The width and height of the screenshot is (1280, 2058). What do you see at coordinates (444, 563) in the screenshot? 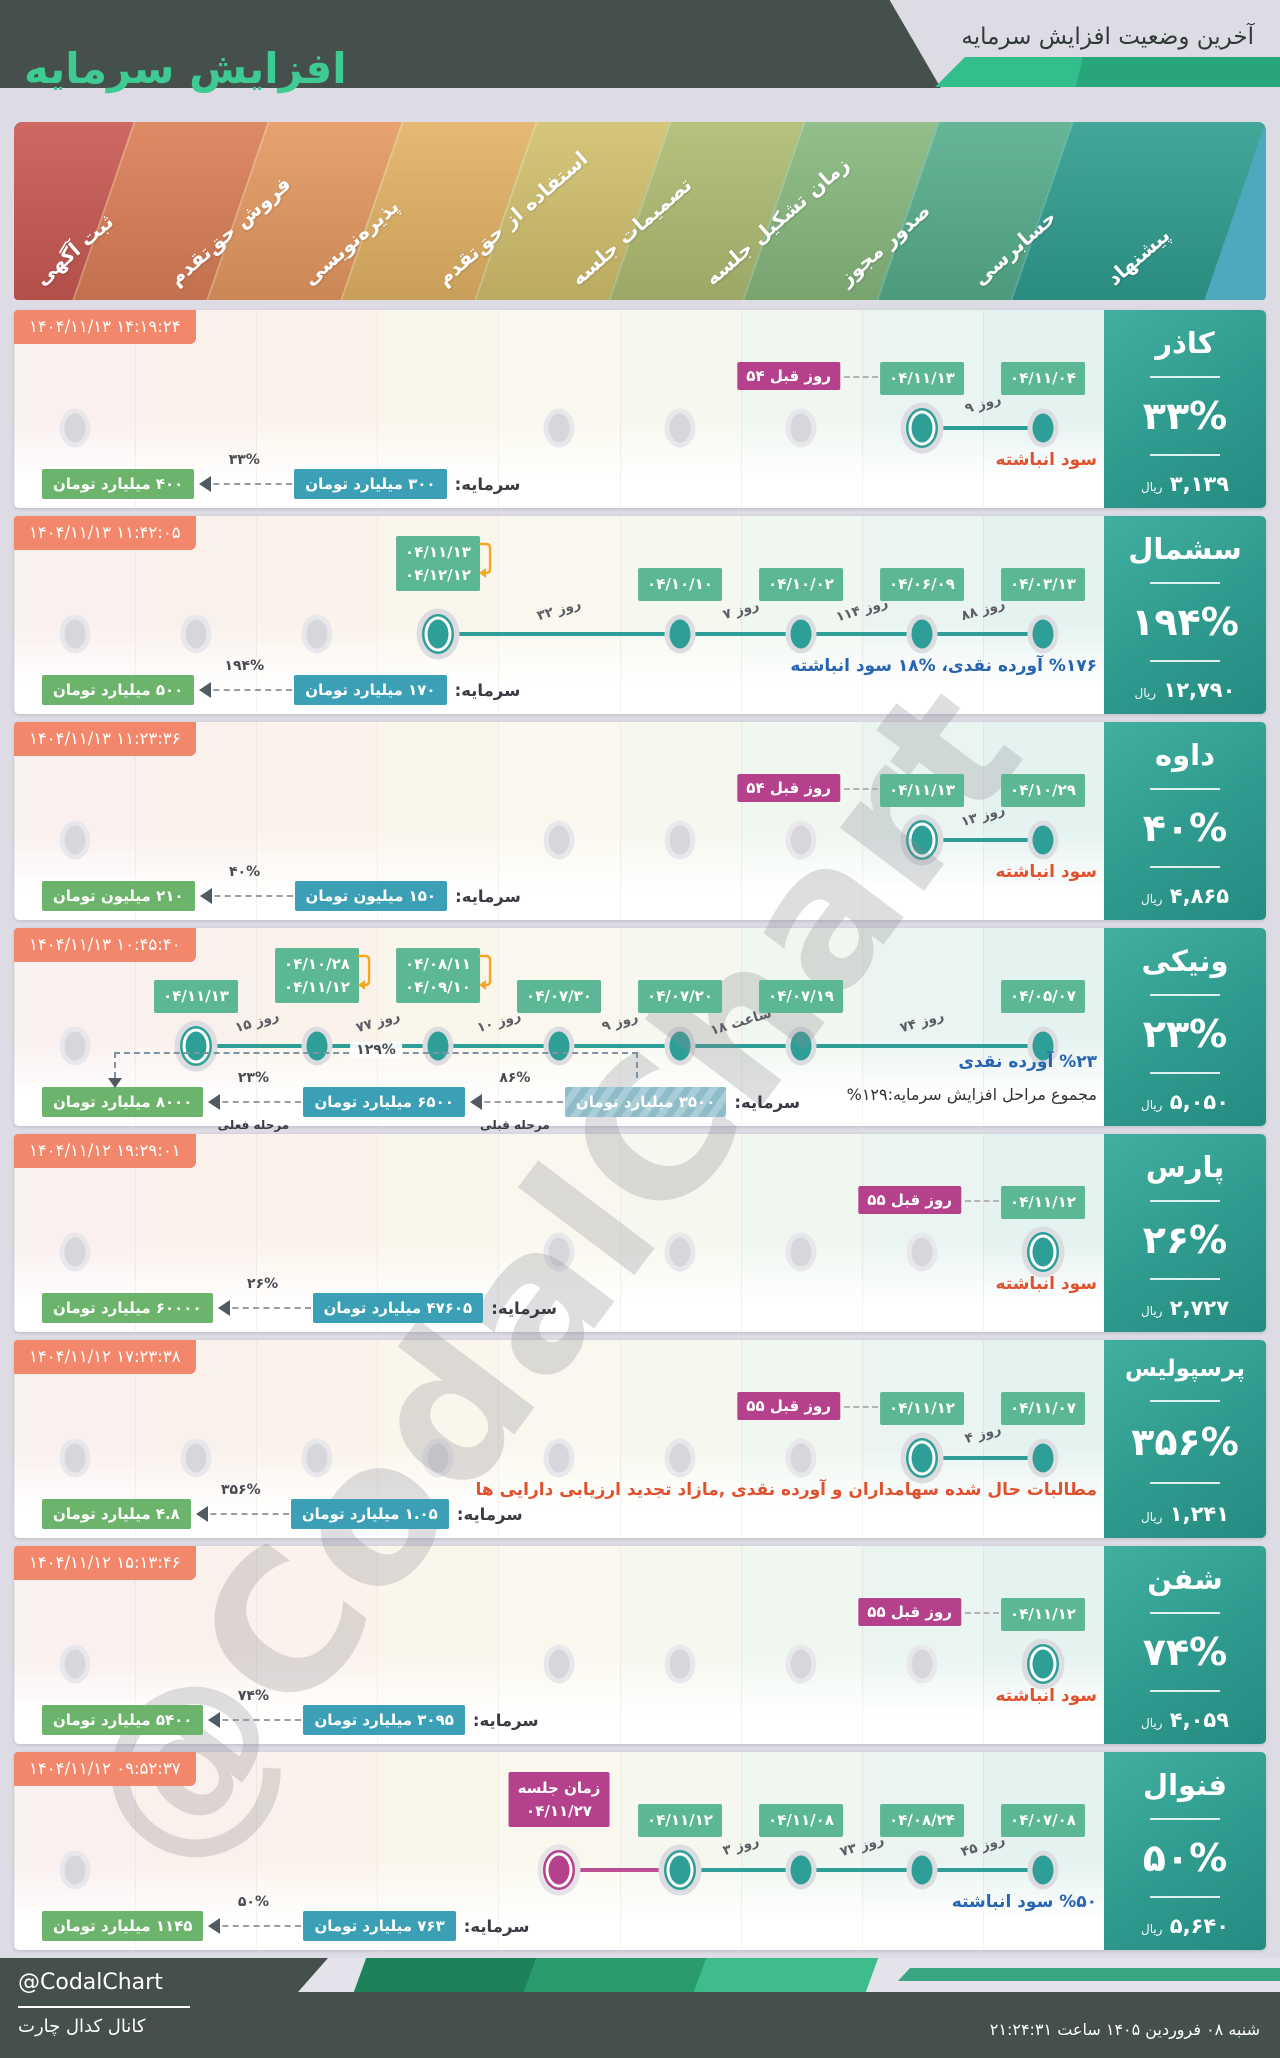
I see `stage-date-badge: ۰۴/۱۱/۱۳ ۰۴/۱۲/۱۲` at bounding box center [444, 563].